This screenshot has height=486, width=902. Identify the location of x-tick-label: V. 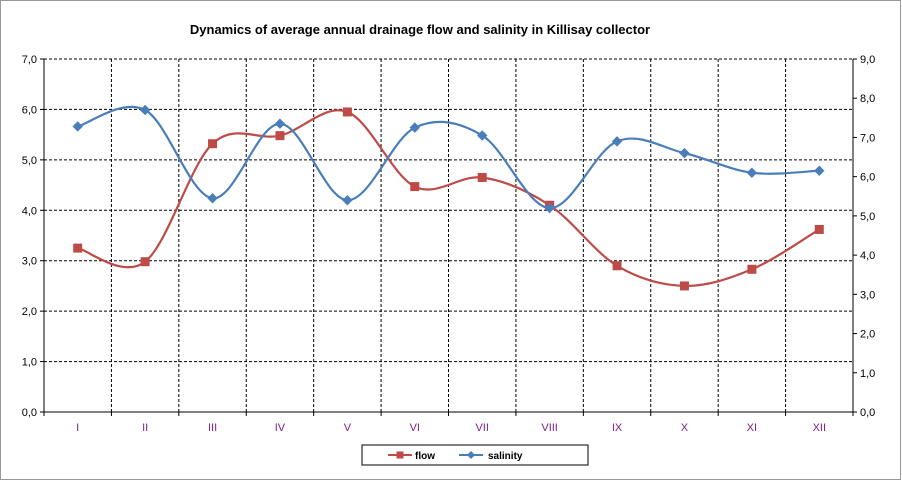
(348, 428).